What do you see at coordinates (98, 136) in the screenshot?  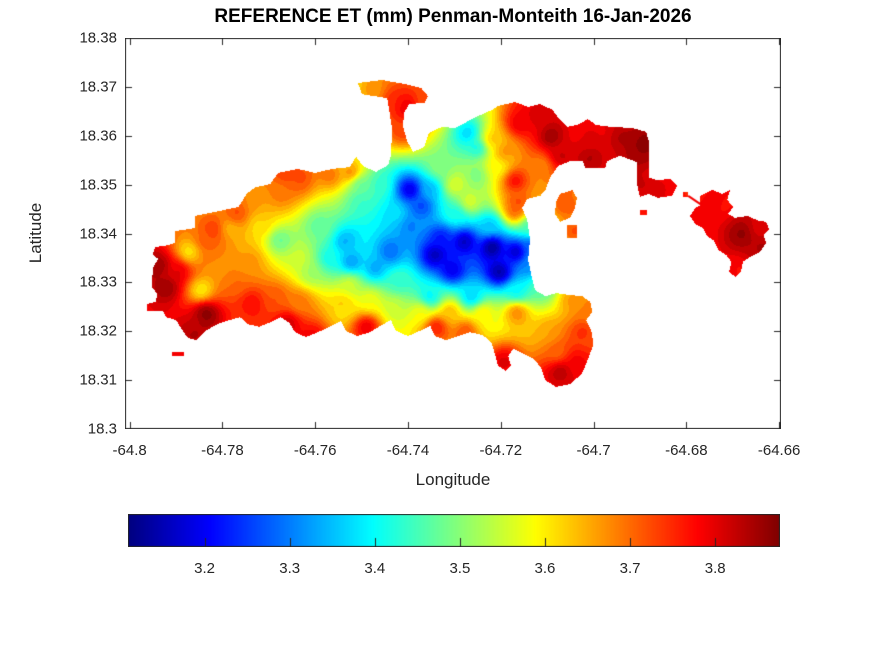 I see `y-tick-label: 18.36` at bounding box center [98, 136].